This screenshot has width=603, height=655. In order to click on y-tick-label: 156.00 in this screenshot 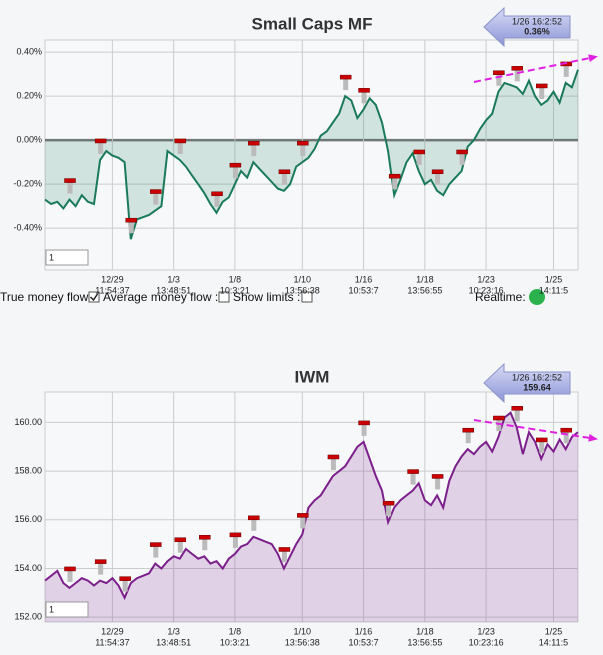, I will do `click(28, 519)`.